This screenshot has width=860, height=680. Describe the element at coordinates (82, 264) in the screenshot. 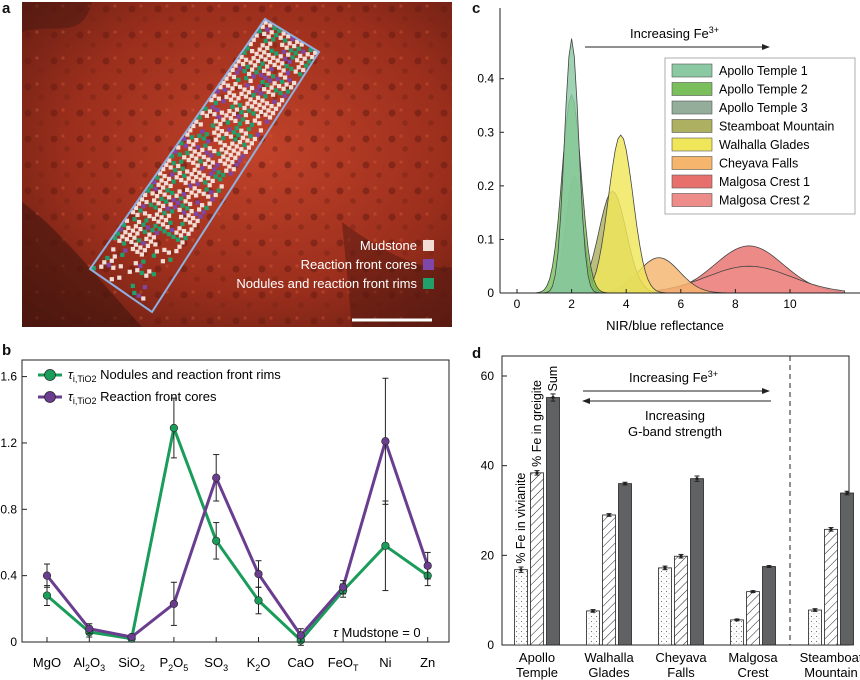

I see `rock-shadow-region` at that location.